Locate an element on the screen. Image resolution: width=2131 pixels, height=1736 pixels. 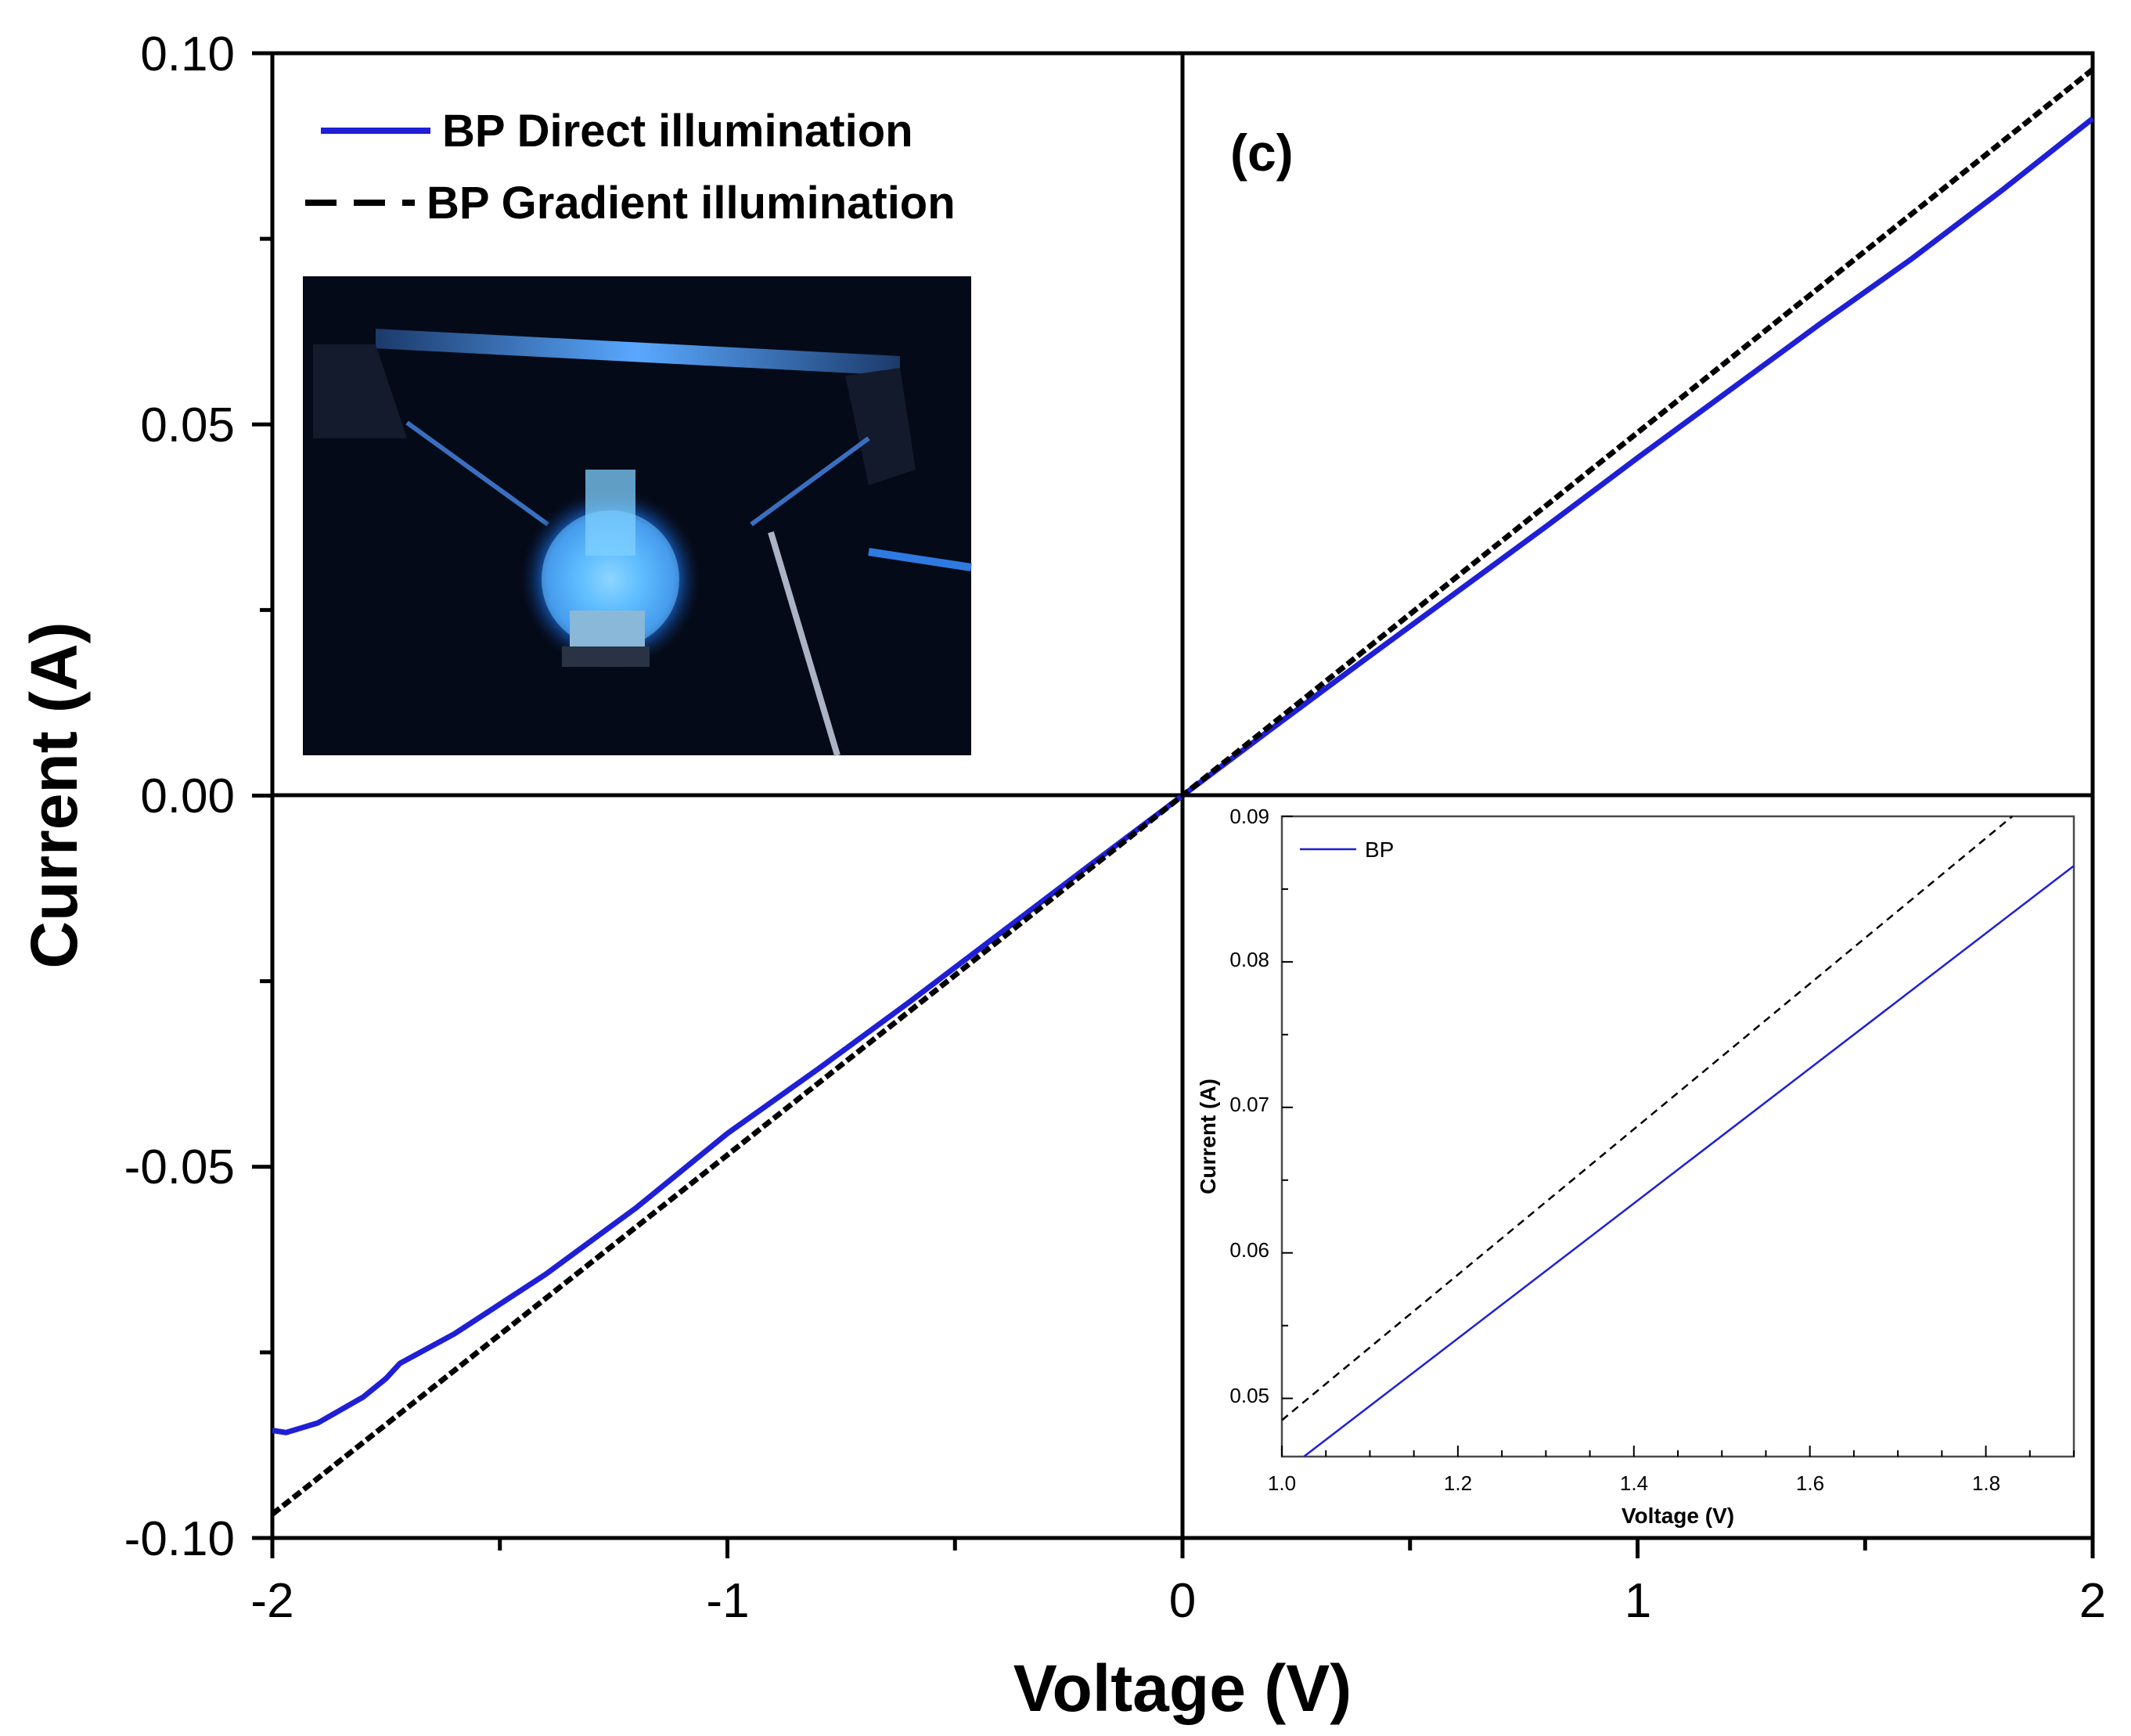
legend-label-bp-direct: BP Direct illumination is located at coordinates (677, 131).